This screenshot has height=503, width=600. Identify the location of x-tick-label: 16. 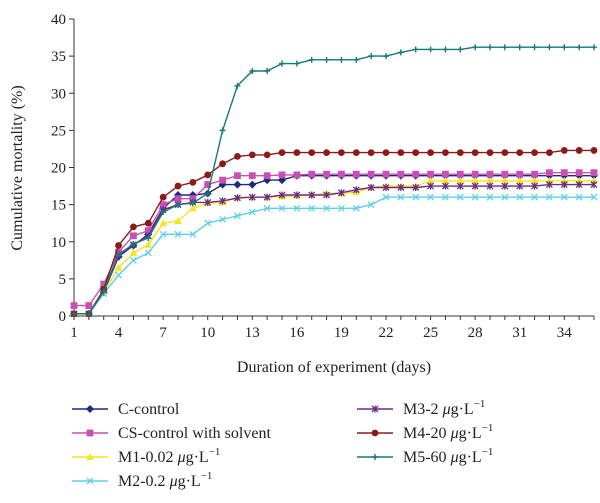
(297, 333).